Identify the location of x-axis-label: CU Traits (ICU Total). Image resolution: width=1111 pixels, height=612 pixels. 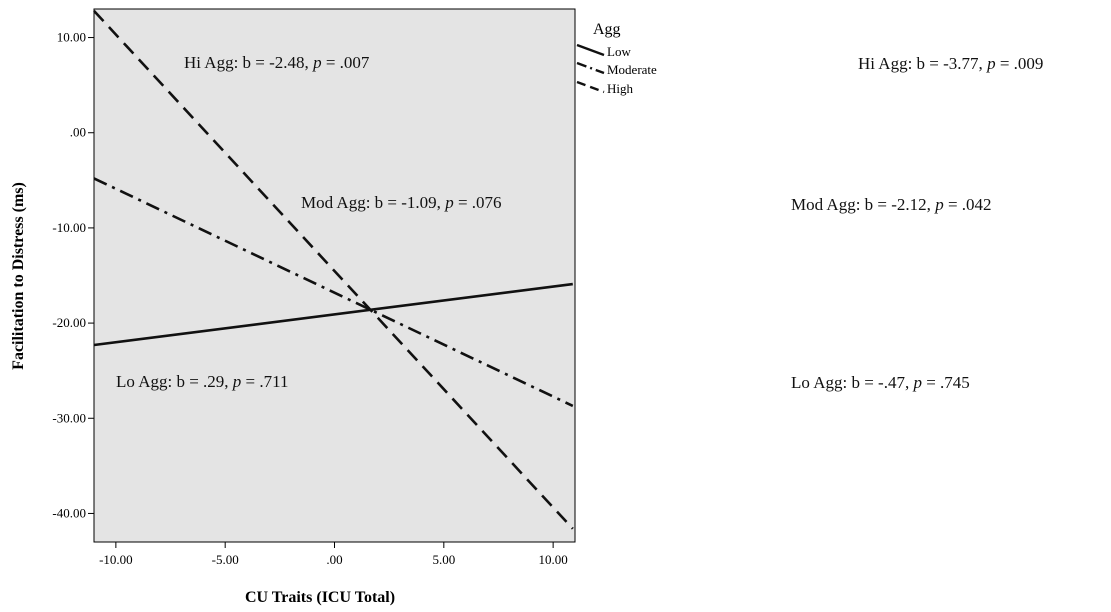
(320, 597).